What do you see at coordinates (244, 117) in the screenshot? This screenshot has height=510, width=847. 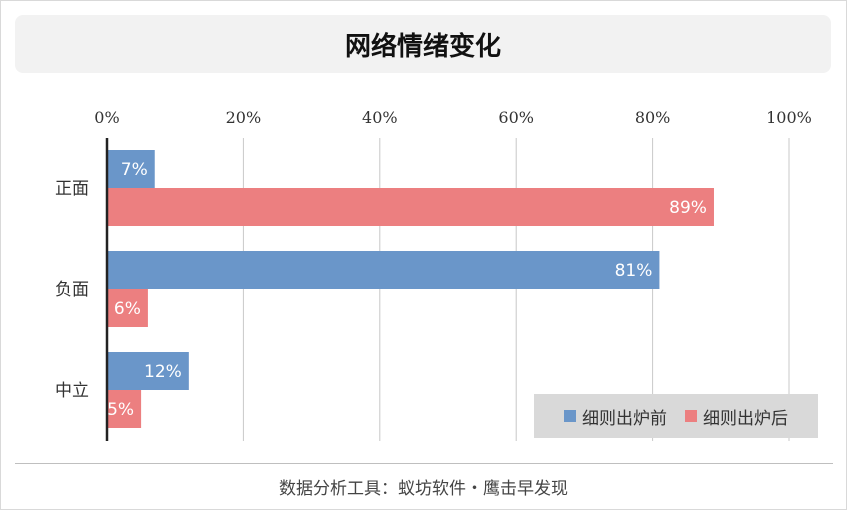 I see `x-tick-label-20: 20%` at bounding box center [244, 117].